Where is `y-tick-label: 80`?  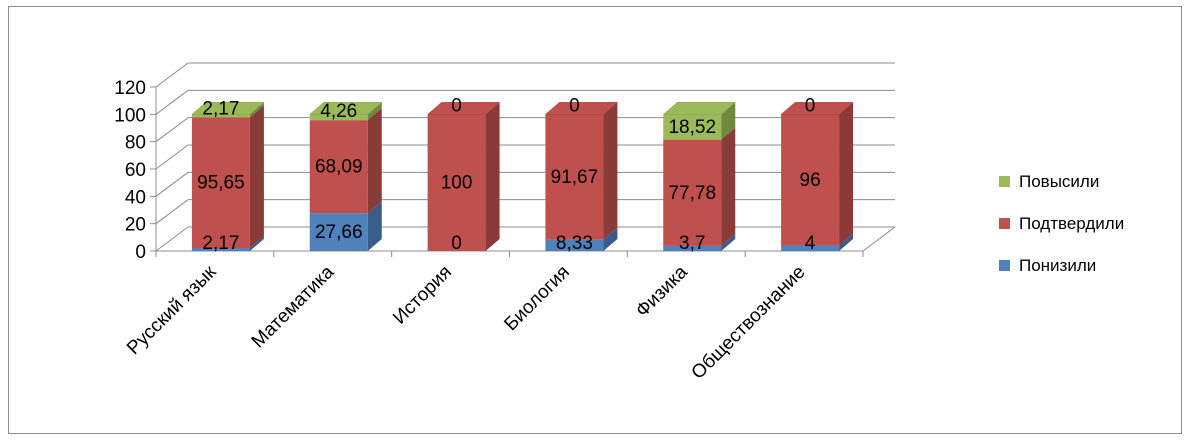 y-tick-label: 80 is located at coordinates (135, 143).